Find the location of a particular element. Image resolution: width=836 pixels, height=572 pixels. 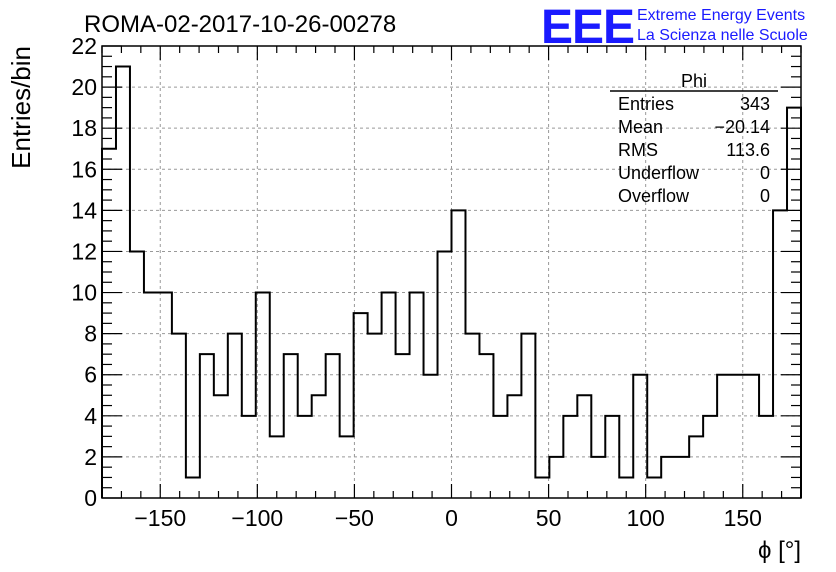

stats-row-label: Entries is located at coordinates (646, 104).